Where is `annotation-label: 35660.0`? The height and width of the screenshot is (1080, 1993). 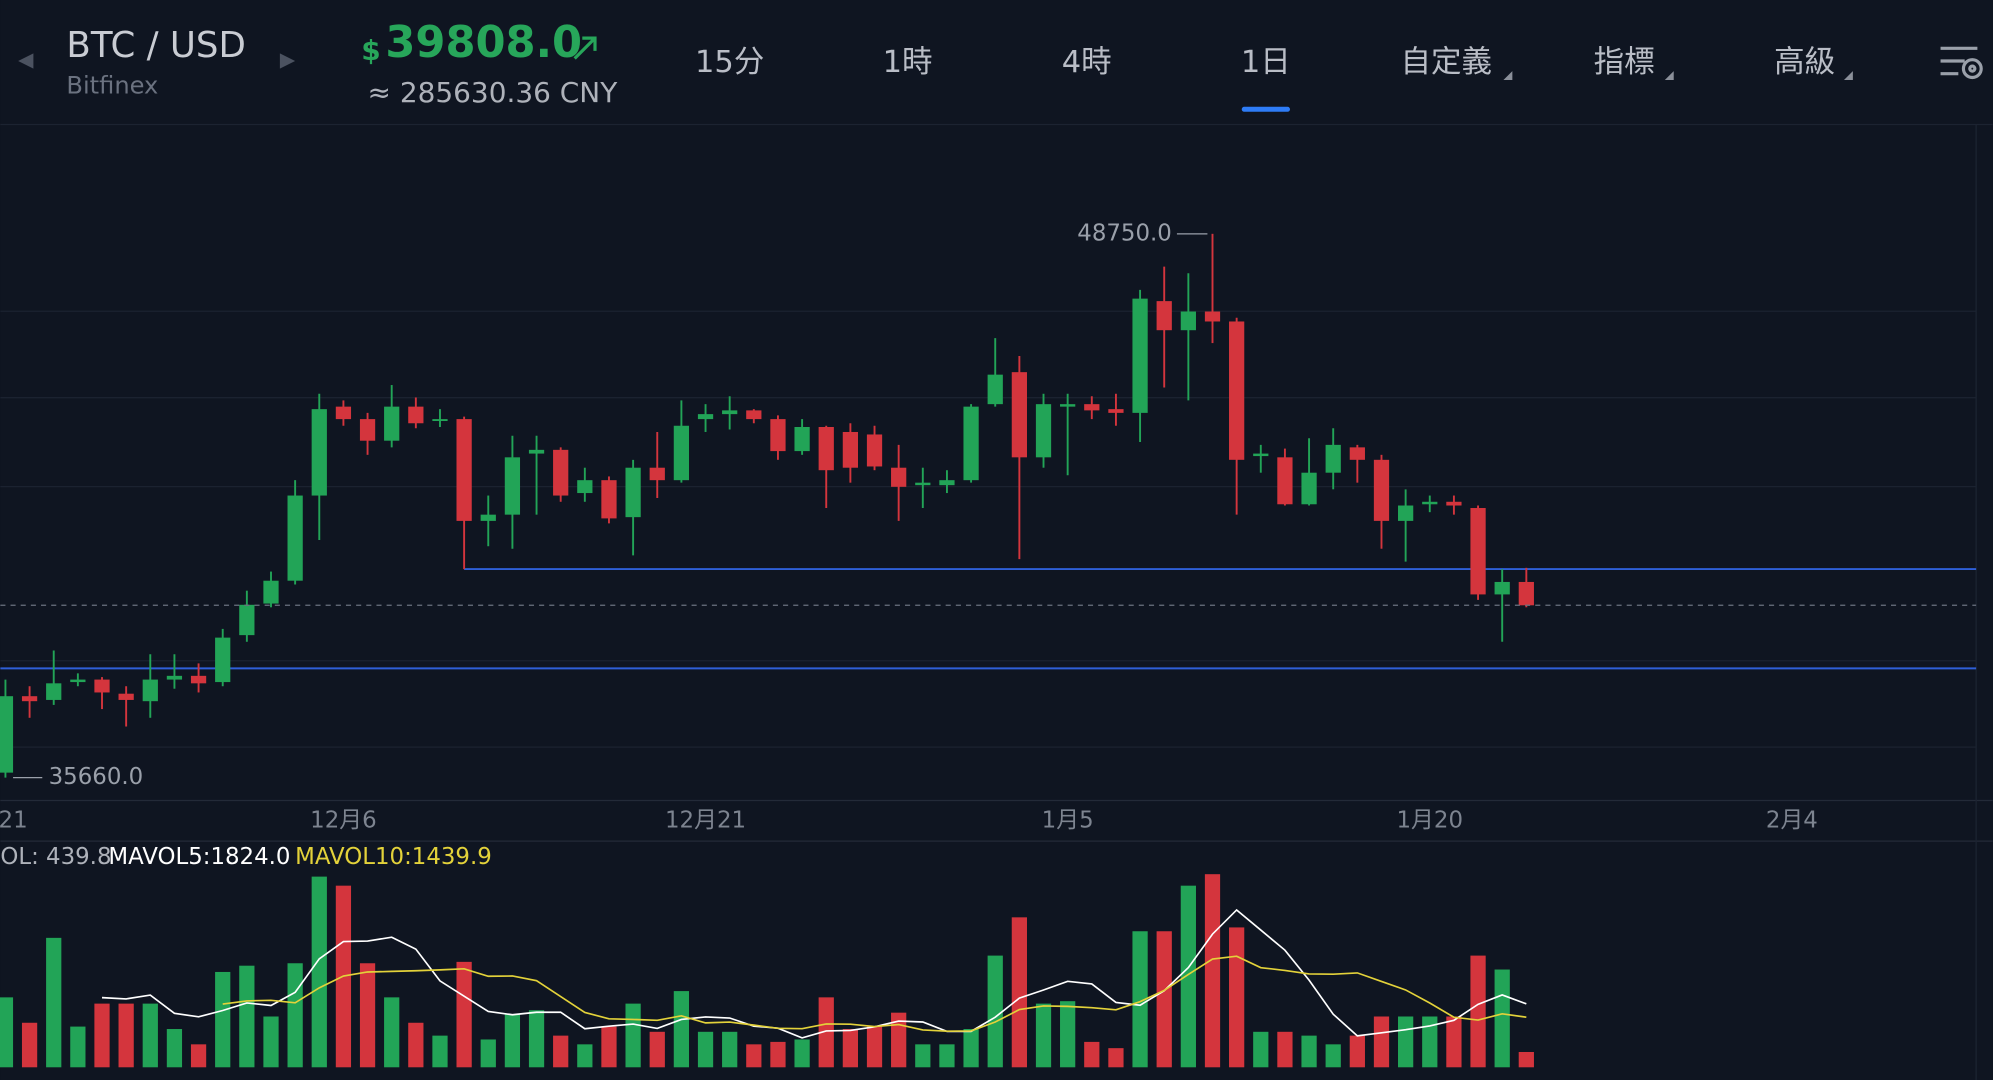 annotation-label: 35660.0 is located at coordinates (96, 777).